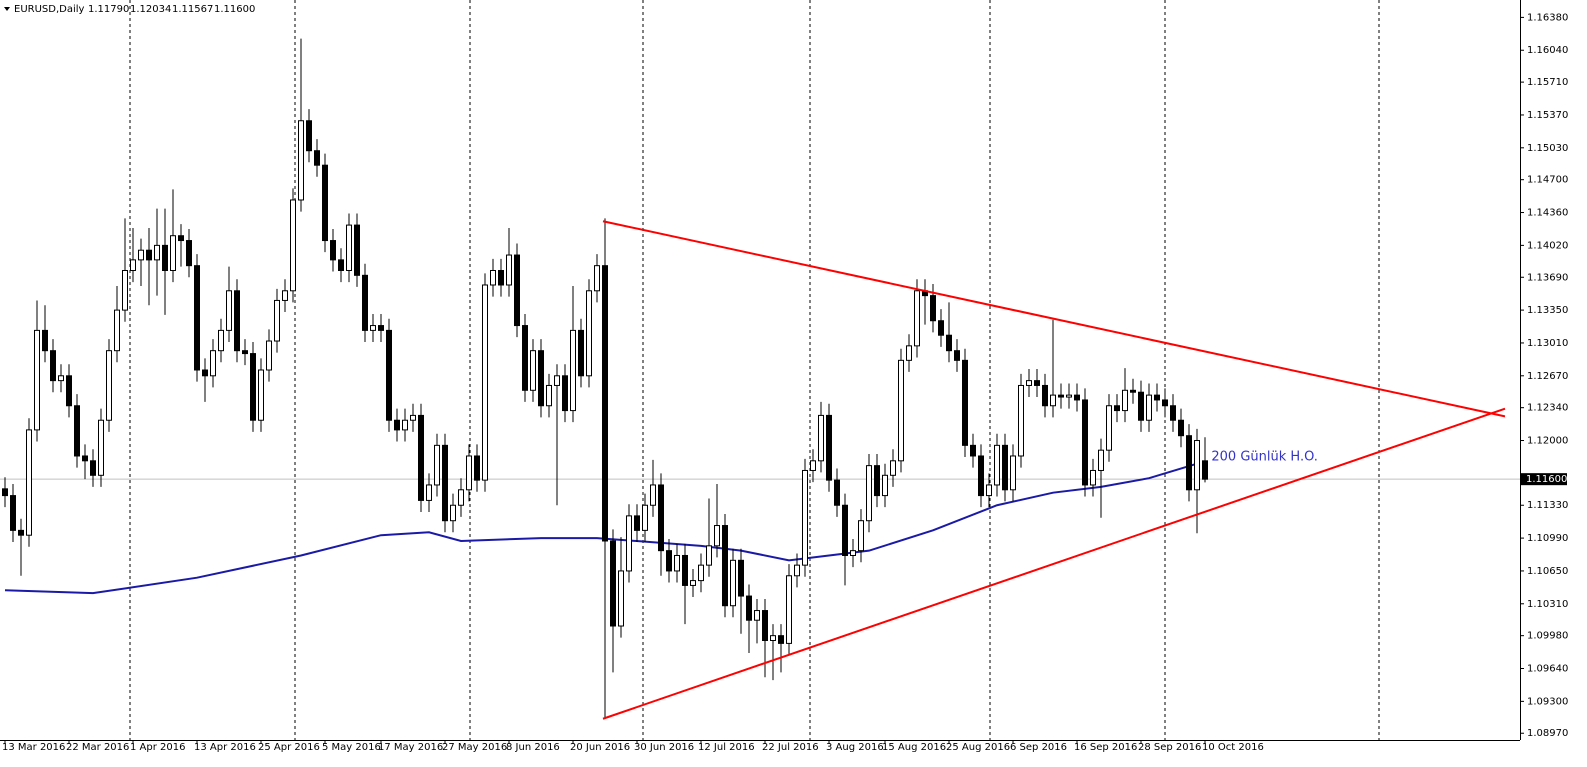 This screenshot has height=767, width=1587. What do you see at coordinates (790, 747) in the screenshot?
I see `x-tick-label: 22 Jul 2016` at bounding box center [790, 747].